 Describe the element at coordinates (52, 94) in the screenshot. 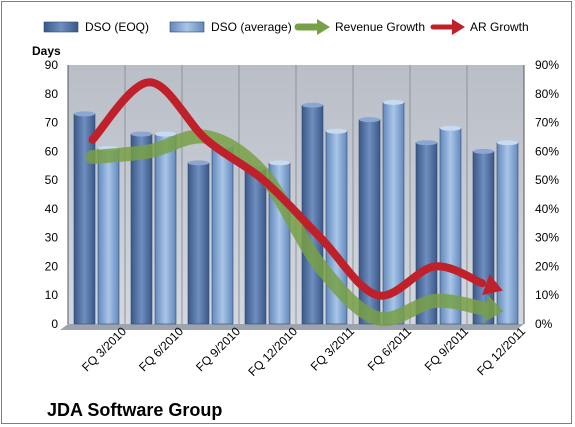

I see `y-left-tick-label: 80` at that location.